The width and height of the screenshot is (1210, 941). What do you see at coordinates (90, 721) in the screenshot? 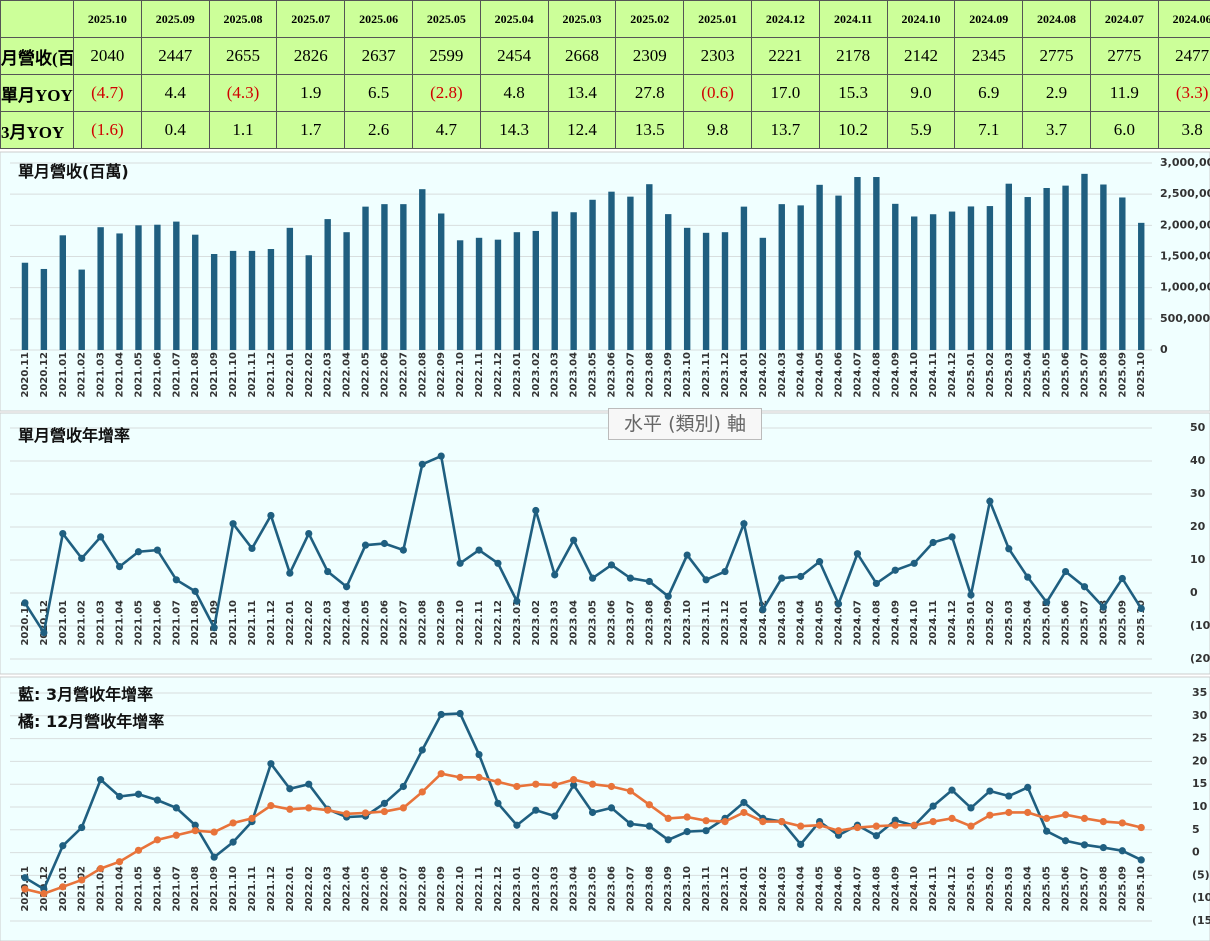
I see `legend-label: 橘: 12月營收年增率` at bounding box center [90, 721].